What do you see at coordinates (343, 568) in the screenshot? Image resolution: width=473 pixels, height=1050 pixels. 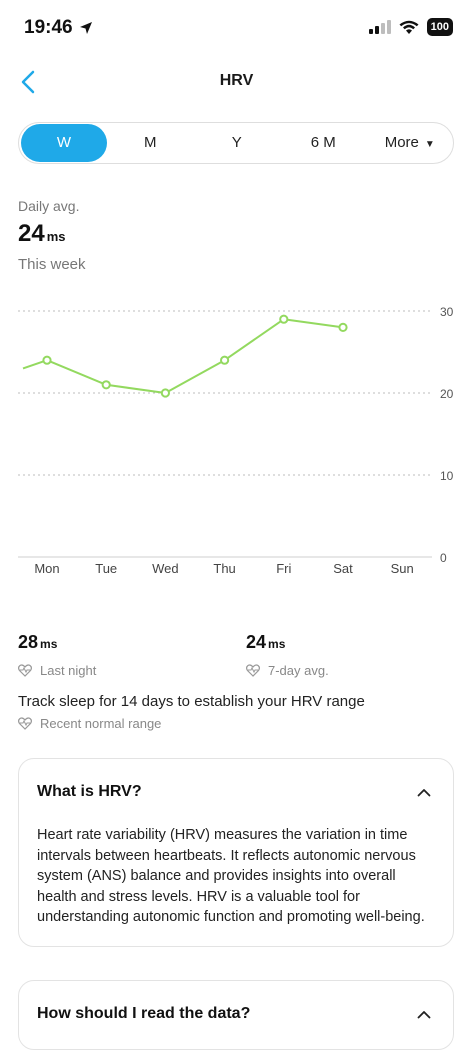 I see `chart-x-tick-label: Sat` at bounding box center [343, 568].